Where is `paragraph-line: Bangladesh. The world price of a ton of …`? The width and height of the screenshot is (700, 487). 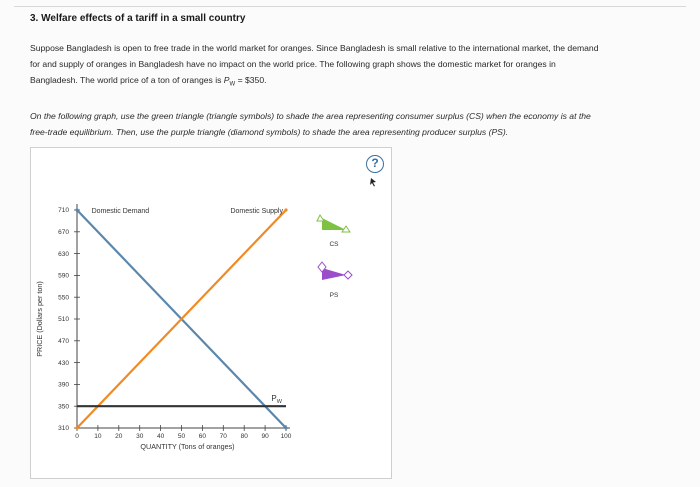
paragraph-line: Bangladesh. The world price of a ton of … is located at coordinates (337, 82).